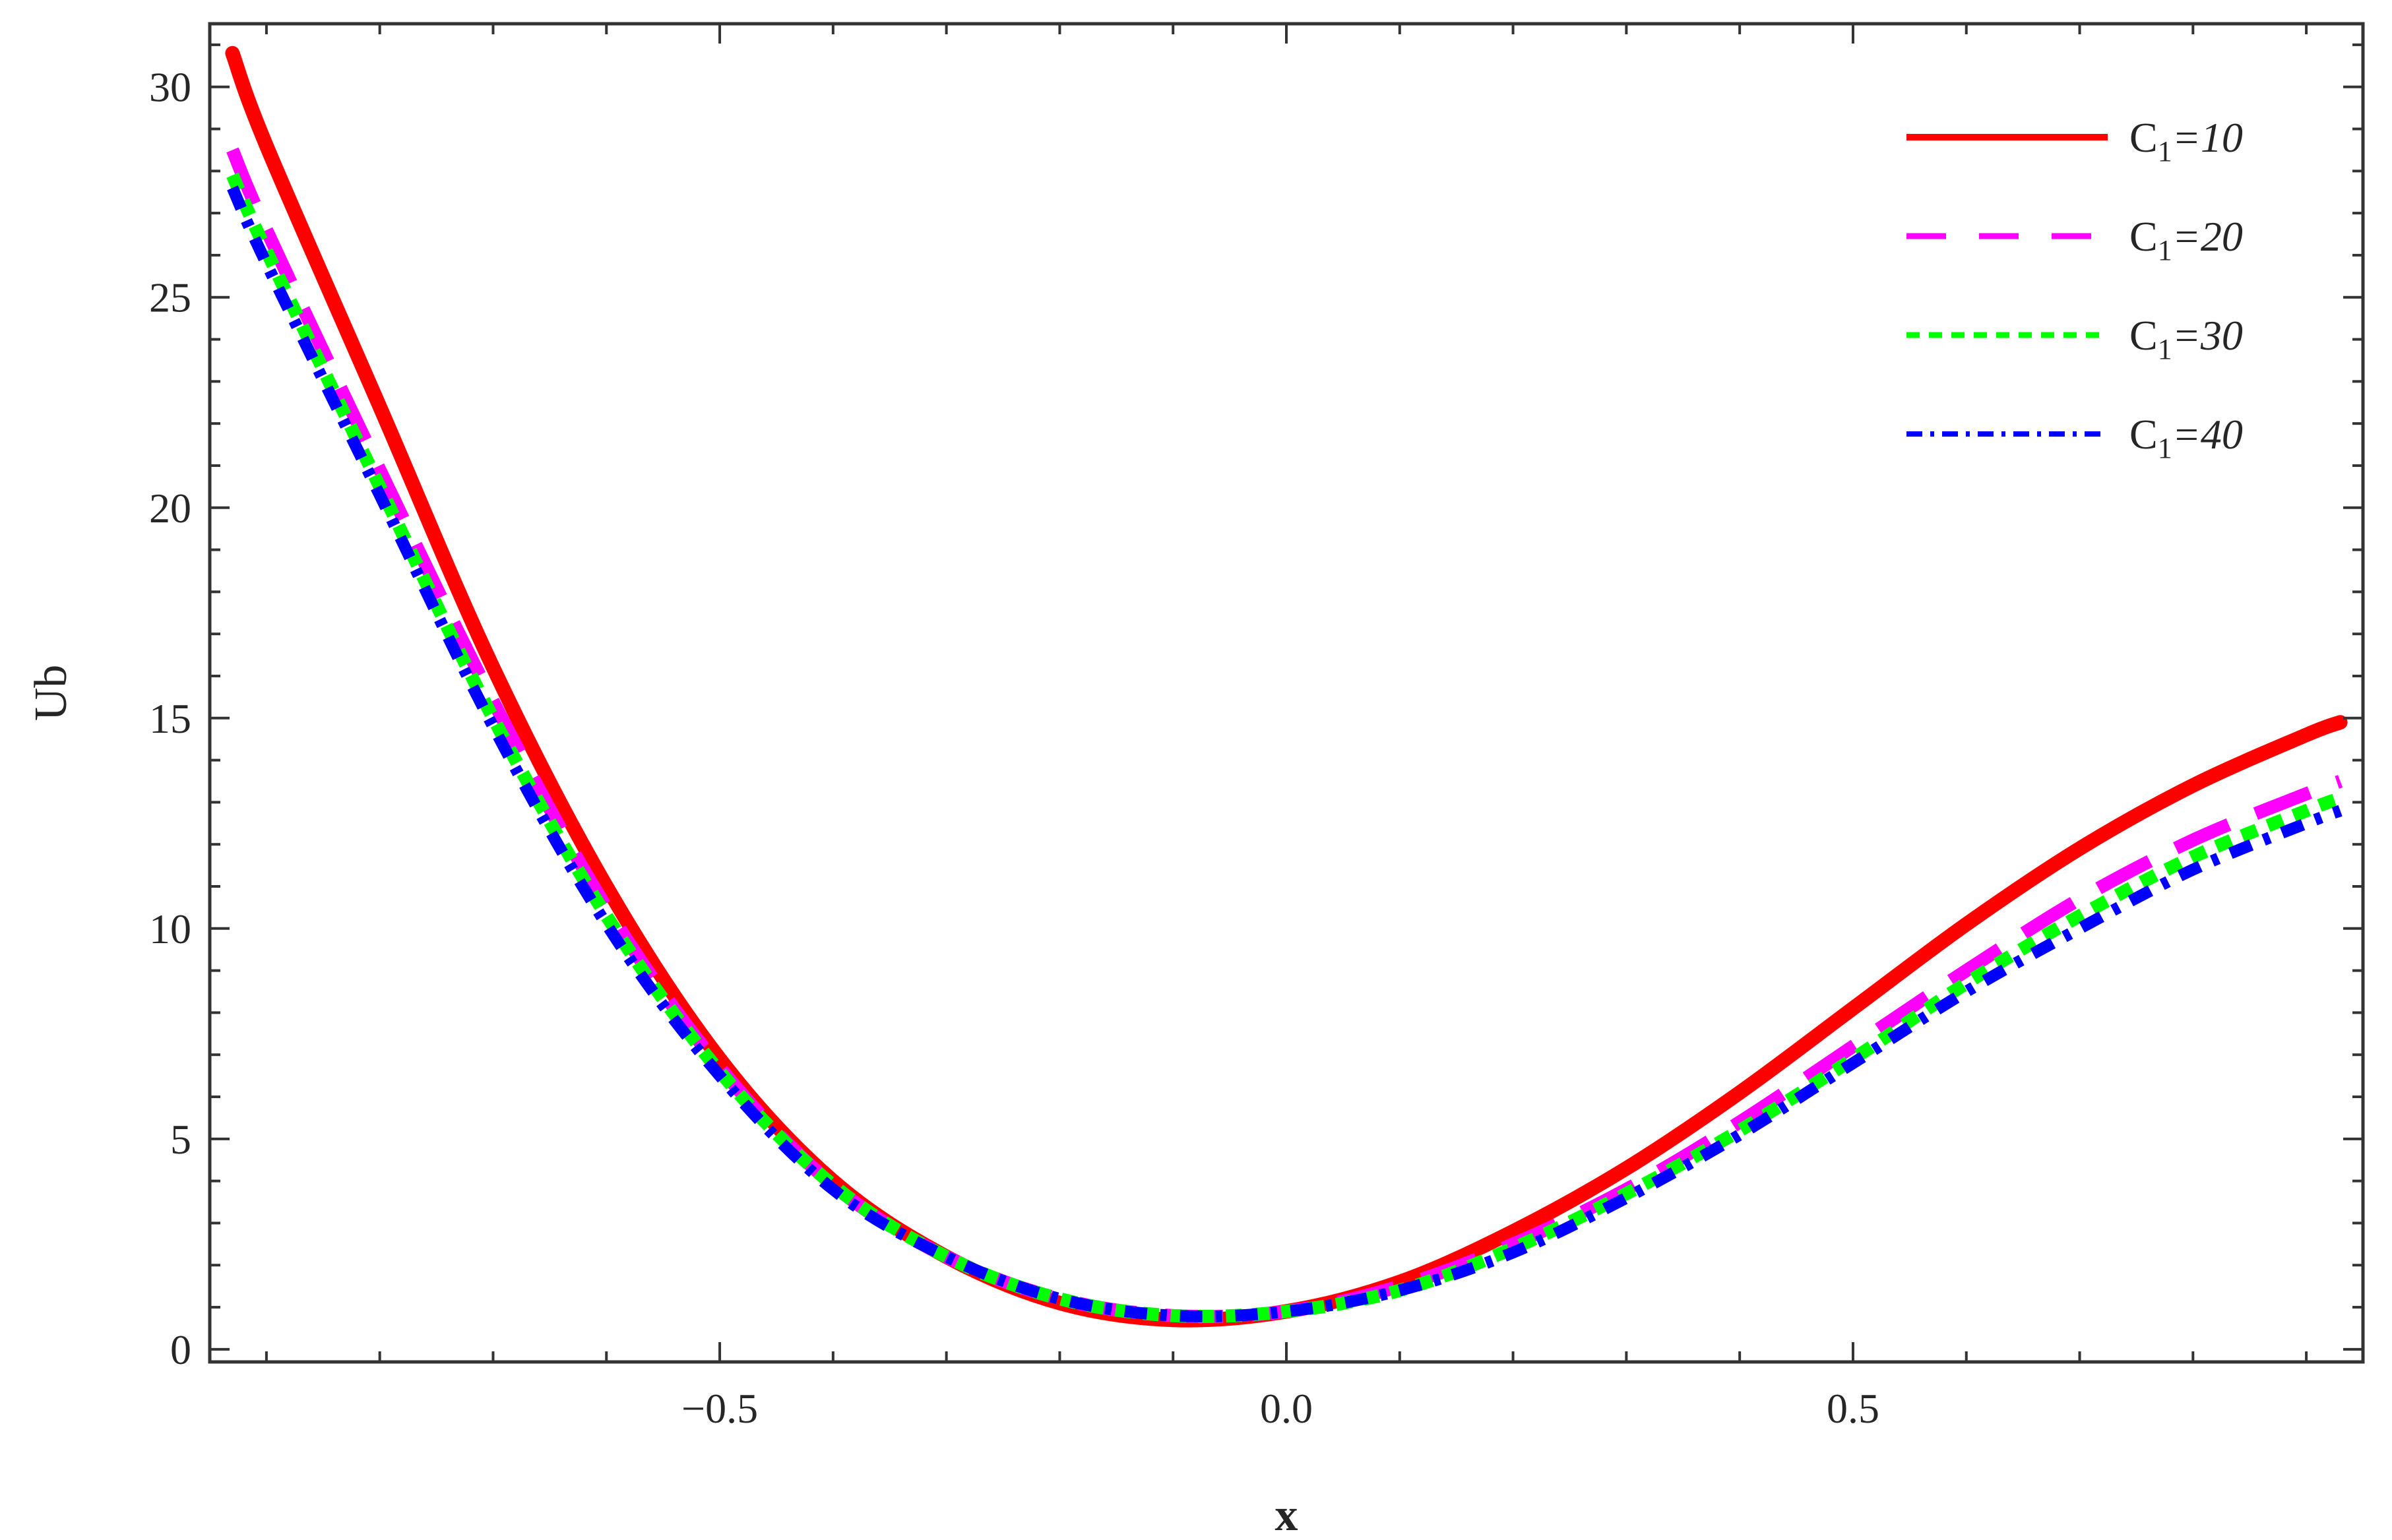 The width and height of the screenshot is (2392, 1540). Describe the element at coordinates (170, 718) in the screenshot. I see `y-tick-label: 15` at that location.